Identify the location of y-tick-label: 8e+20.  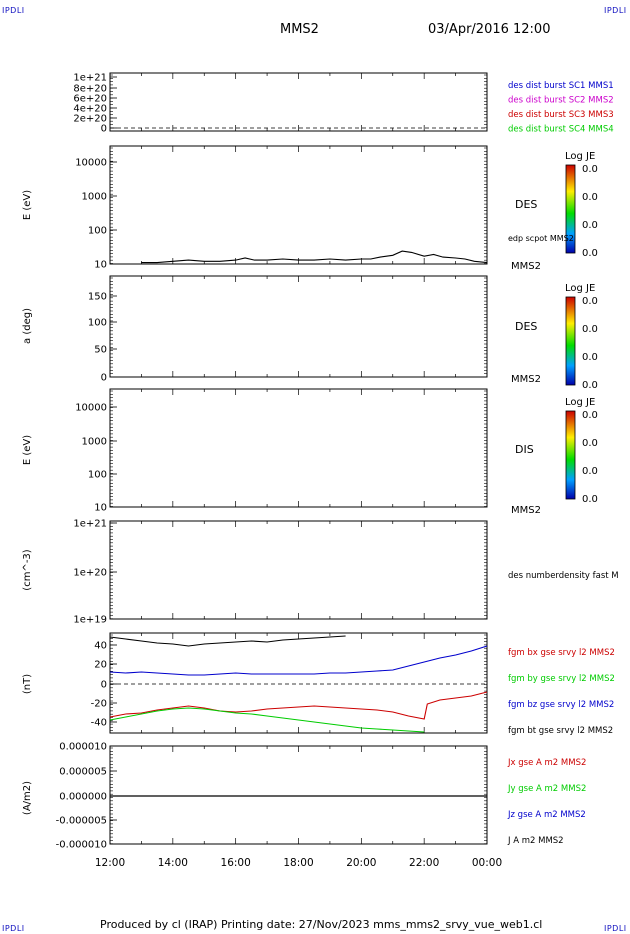
(90, 89).